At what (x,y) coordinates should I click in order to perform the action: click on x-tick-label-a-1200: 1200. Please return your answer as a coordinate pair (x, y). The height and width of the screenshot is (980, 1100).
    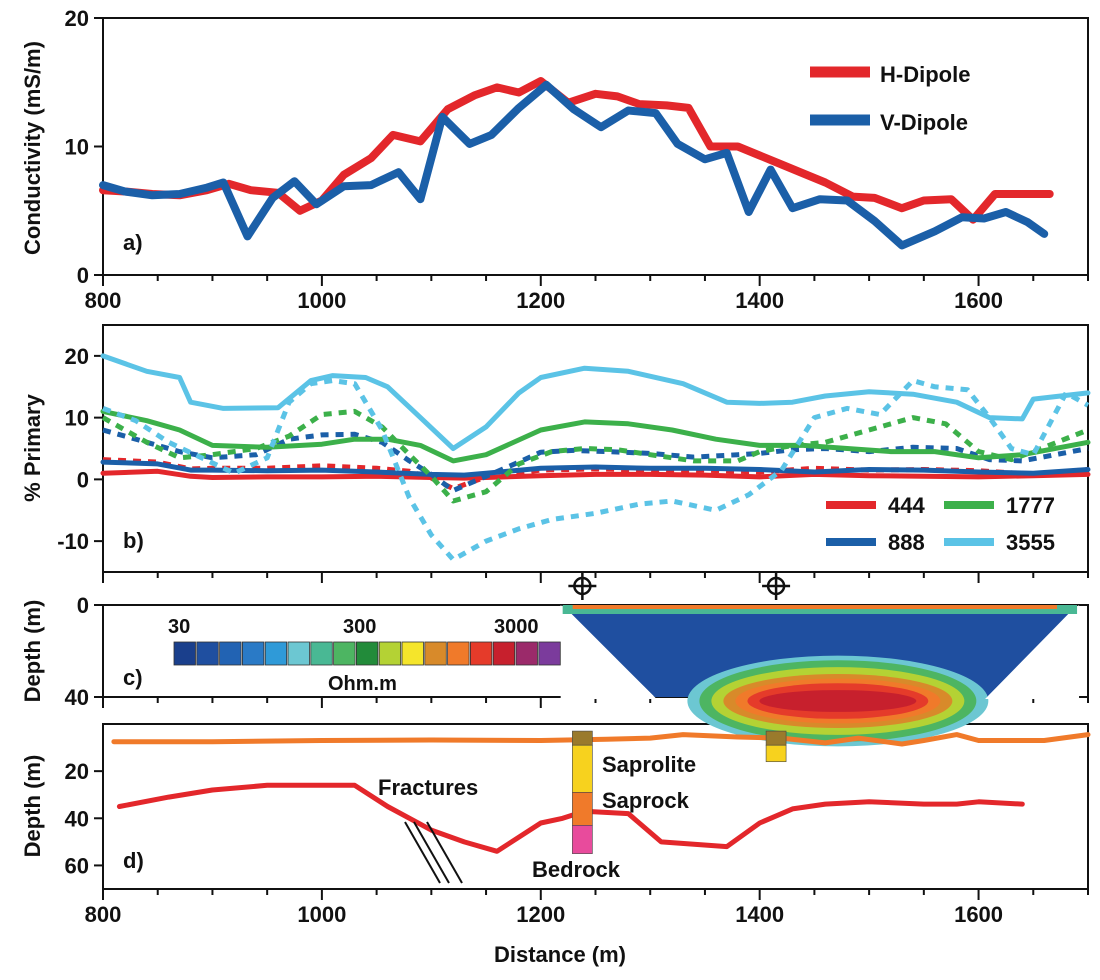
    Looking at the image, I should click on (540, 300).